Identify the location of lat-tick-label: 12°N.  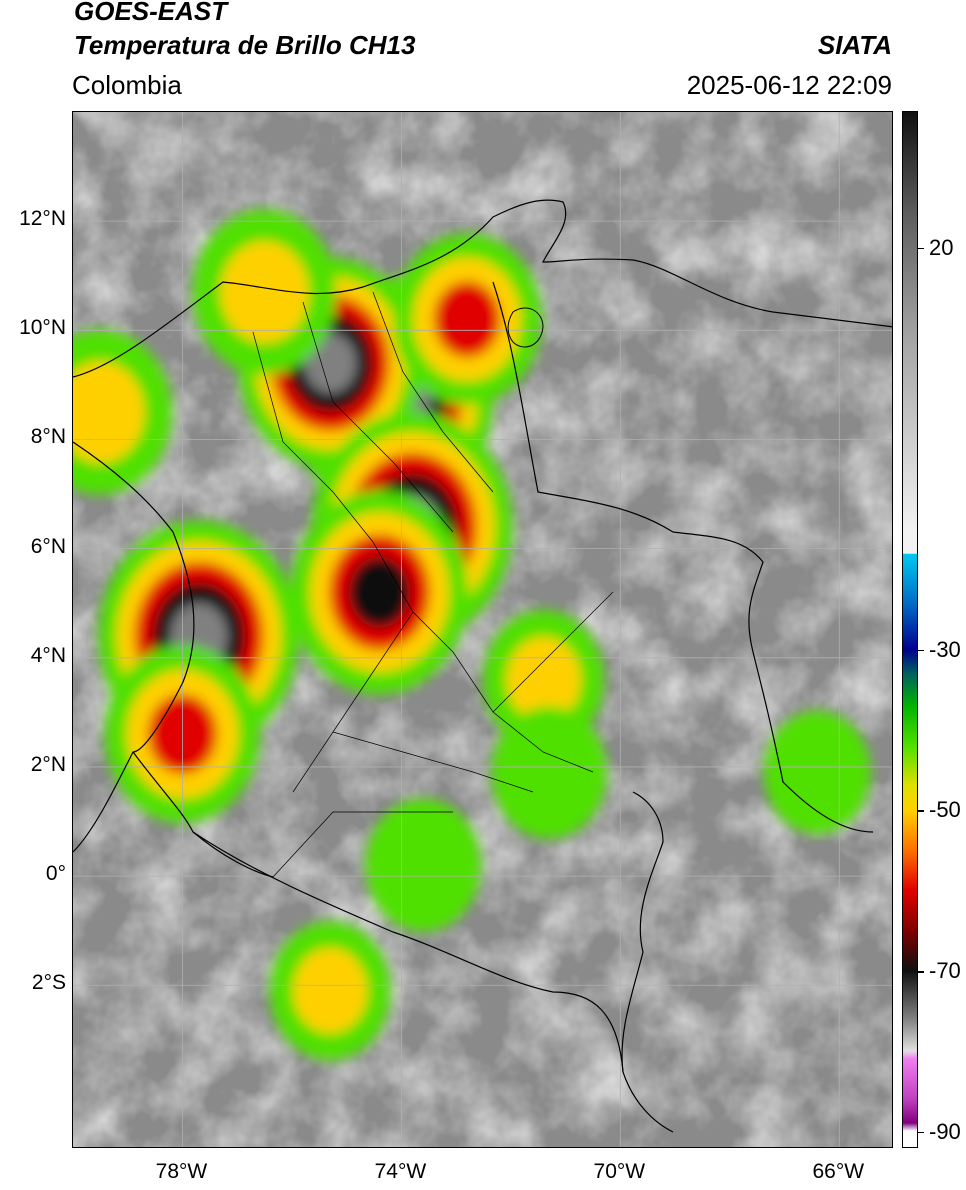
(42, 219).